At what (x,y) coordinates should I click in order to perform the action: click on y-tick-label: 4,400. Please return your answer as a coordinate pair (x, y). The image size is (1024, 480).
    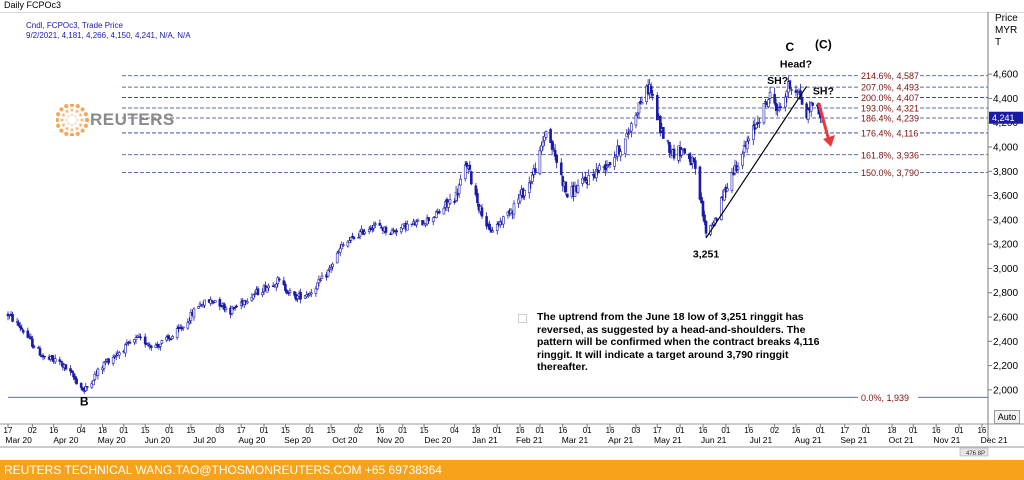
    Looking at the image, I should click on (1005, 99).